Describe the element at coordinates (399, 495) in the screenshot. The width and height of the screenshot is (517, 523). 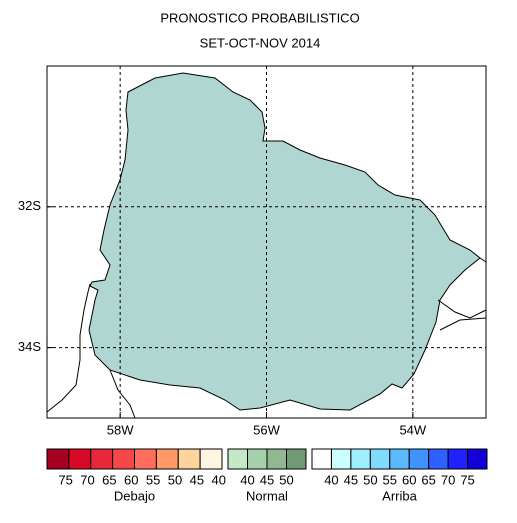
I see `legend-group-label: Arriba` at that location.